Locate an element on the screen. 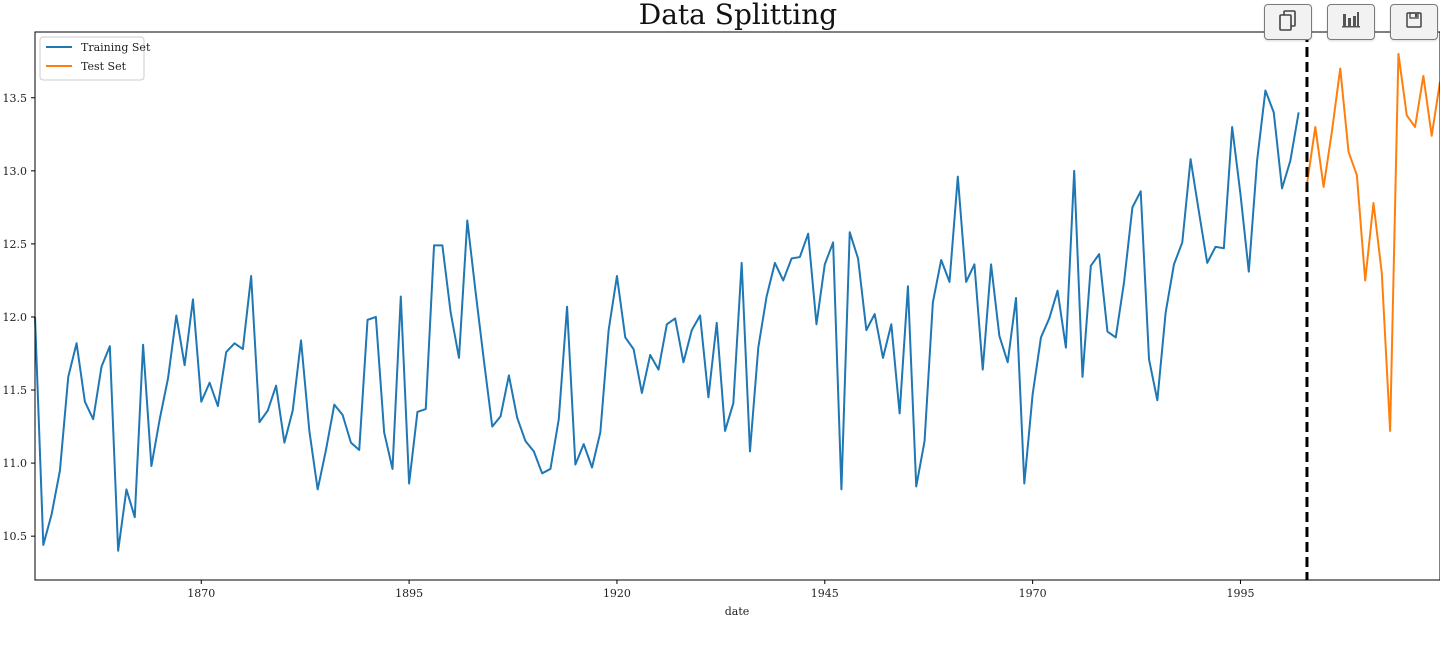  save-button is located at coordinates (1414, 22).